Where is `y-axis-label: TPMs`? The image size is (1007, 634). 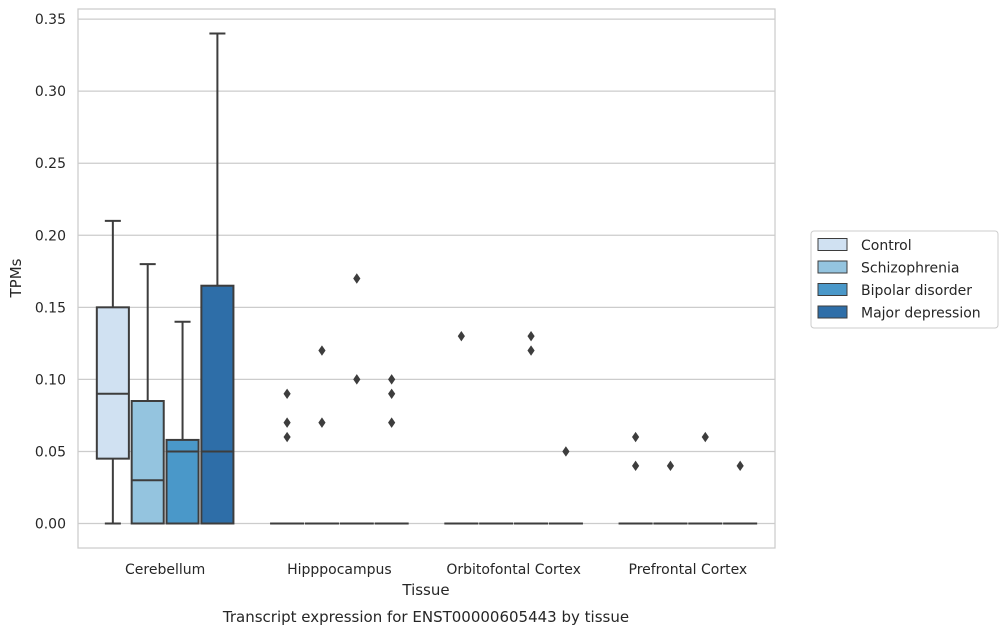
y-axis-label: TPMs is located at coordinates (16, 278).